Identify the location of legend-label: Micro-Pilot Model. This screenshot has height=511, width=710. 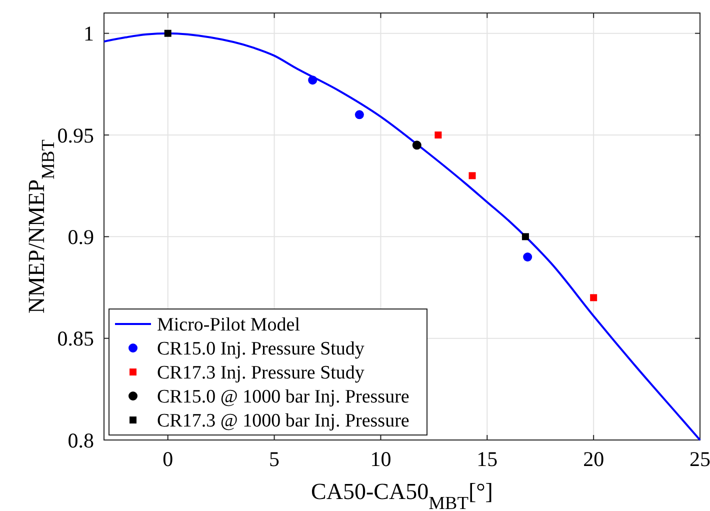
(228, 325).